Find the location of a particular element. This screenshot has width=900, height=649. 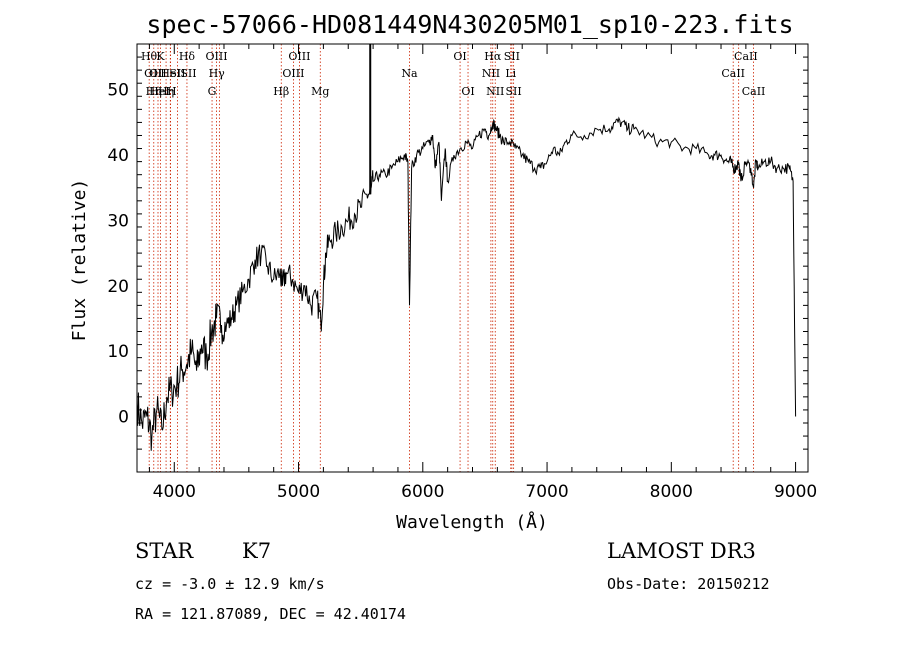

line-label: Hβ is located at coordinates (281, 91).